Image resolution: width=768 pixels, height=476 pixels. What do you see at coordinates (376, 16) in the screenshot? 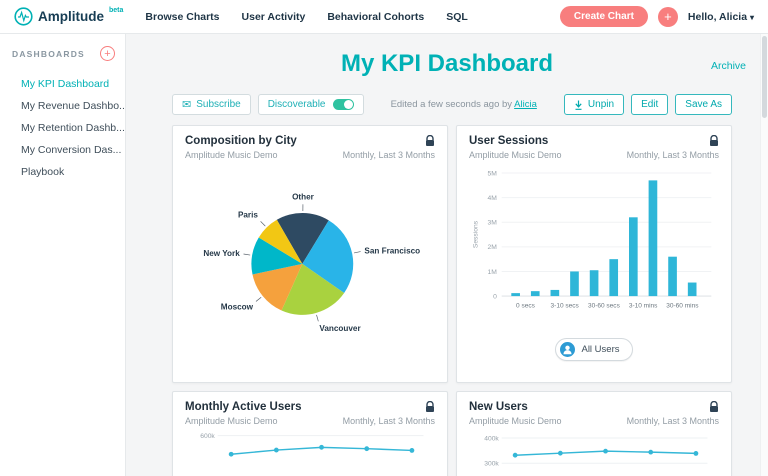
I see `nav-item-behavioral-cohorts: Behavioral Cohorts` at bounding box center [376, 16].